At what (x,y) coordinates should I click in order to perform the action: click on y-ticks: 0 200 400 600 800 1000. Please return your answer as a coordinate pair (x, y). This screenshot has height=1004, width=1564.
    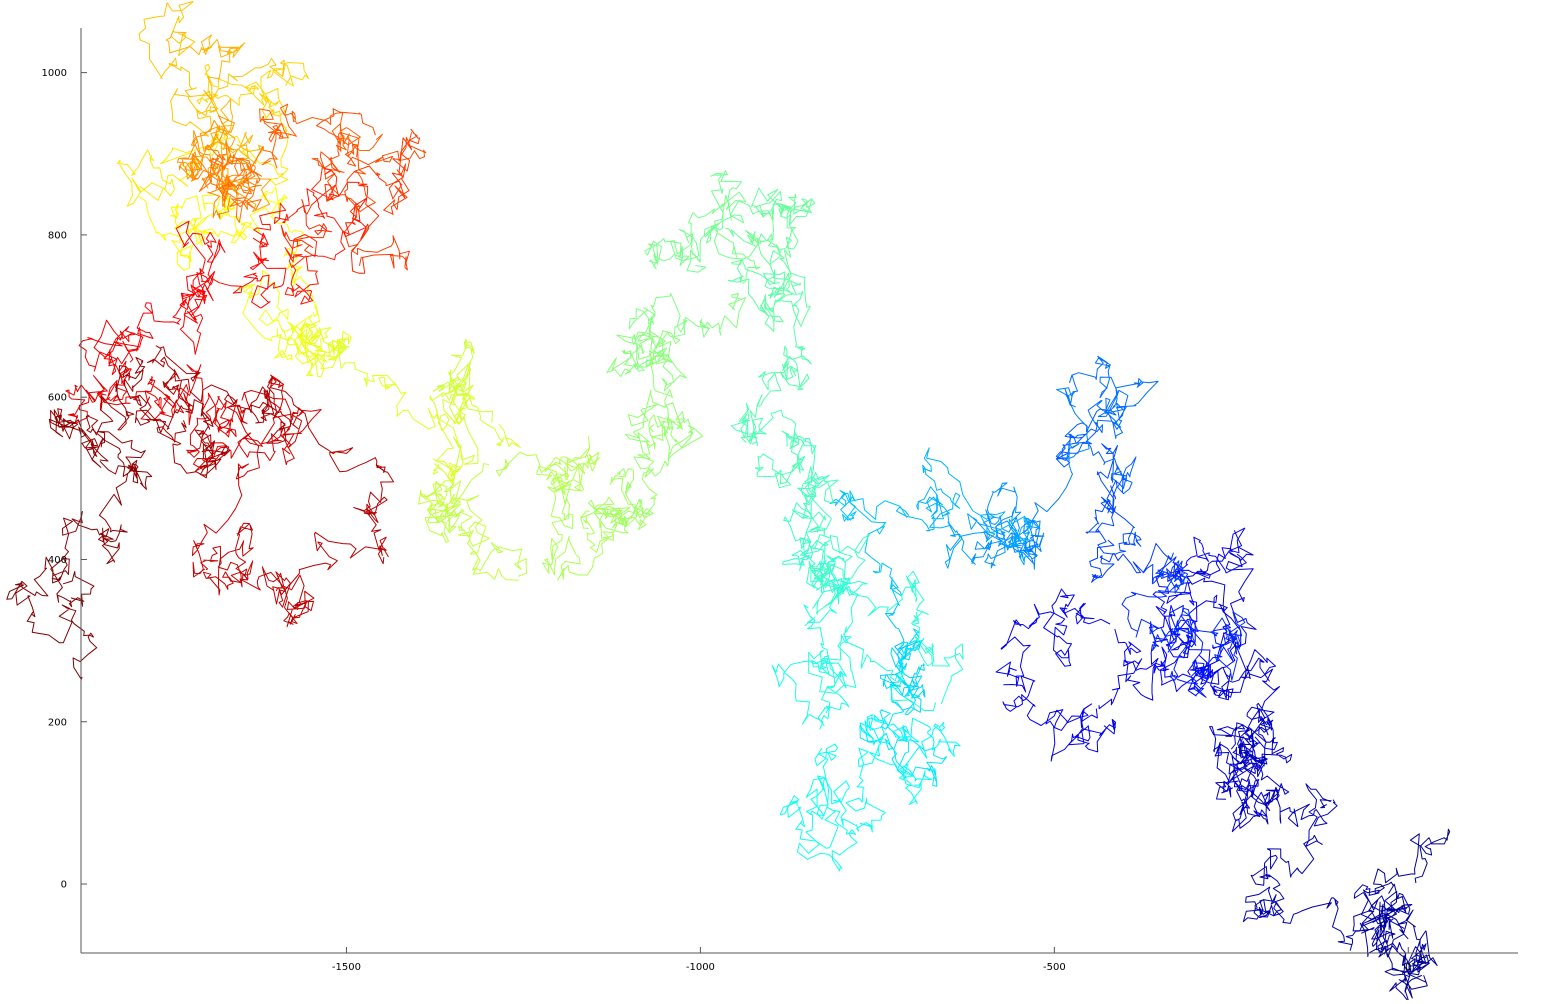
    Looking at the image, I should click on (64, 479).